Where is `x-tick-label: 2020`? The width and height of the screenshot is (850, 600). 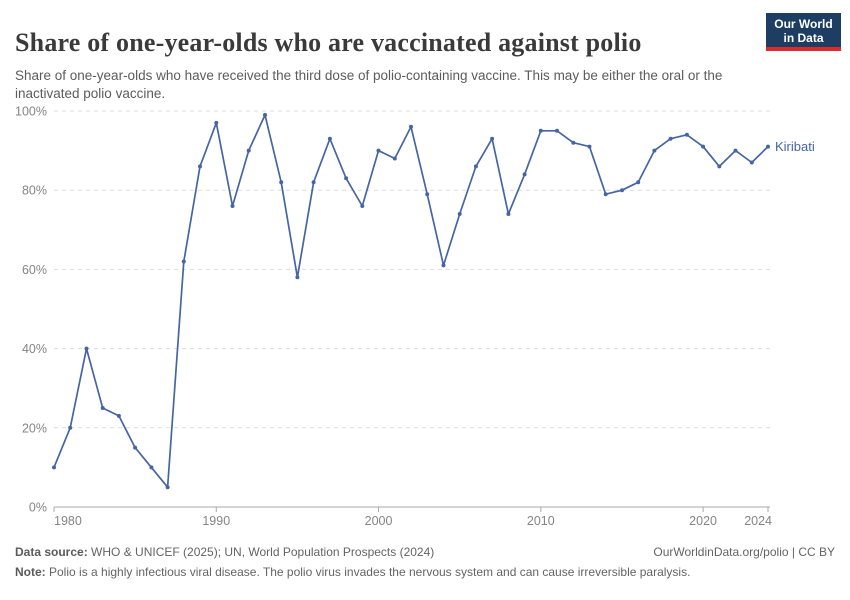
x-tick-label: 2020 is located at coordinates (703, 521).